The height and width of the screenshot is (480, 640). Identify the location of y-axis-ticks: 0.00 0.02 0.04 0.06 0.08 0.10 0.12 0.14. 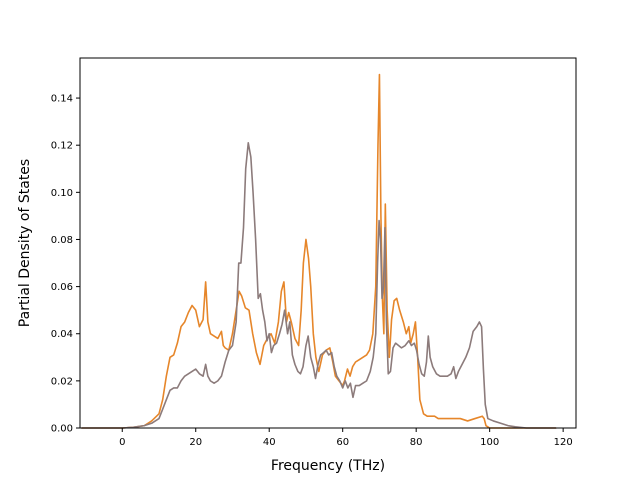
(65, 264).